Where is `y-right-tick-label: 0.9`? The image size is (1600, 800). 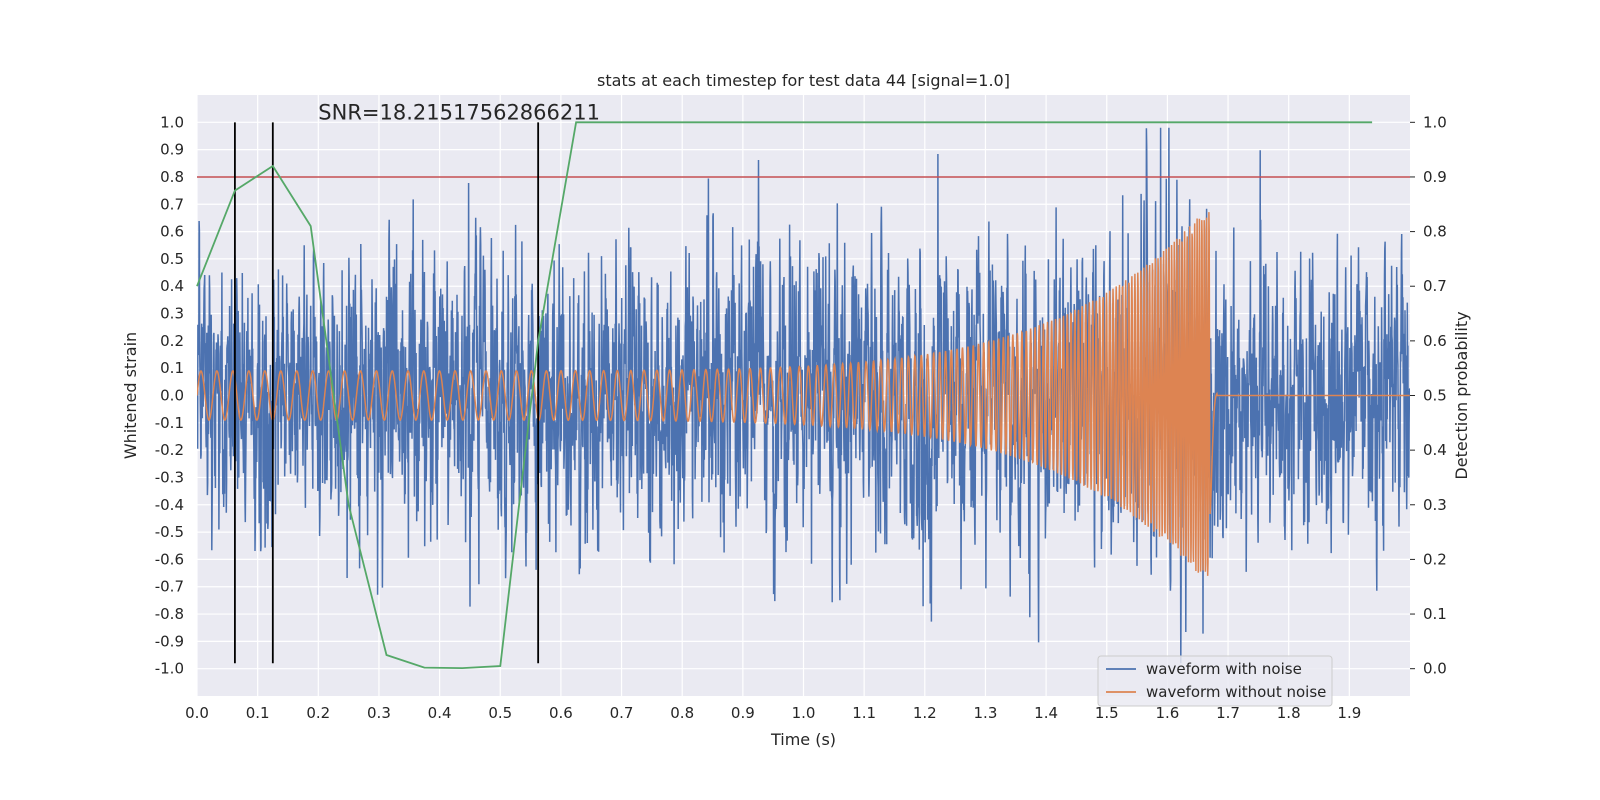
y-right-tick-label: 0.9 is located at coordinates (1435, 177).